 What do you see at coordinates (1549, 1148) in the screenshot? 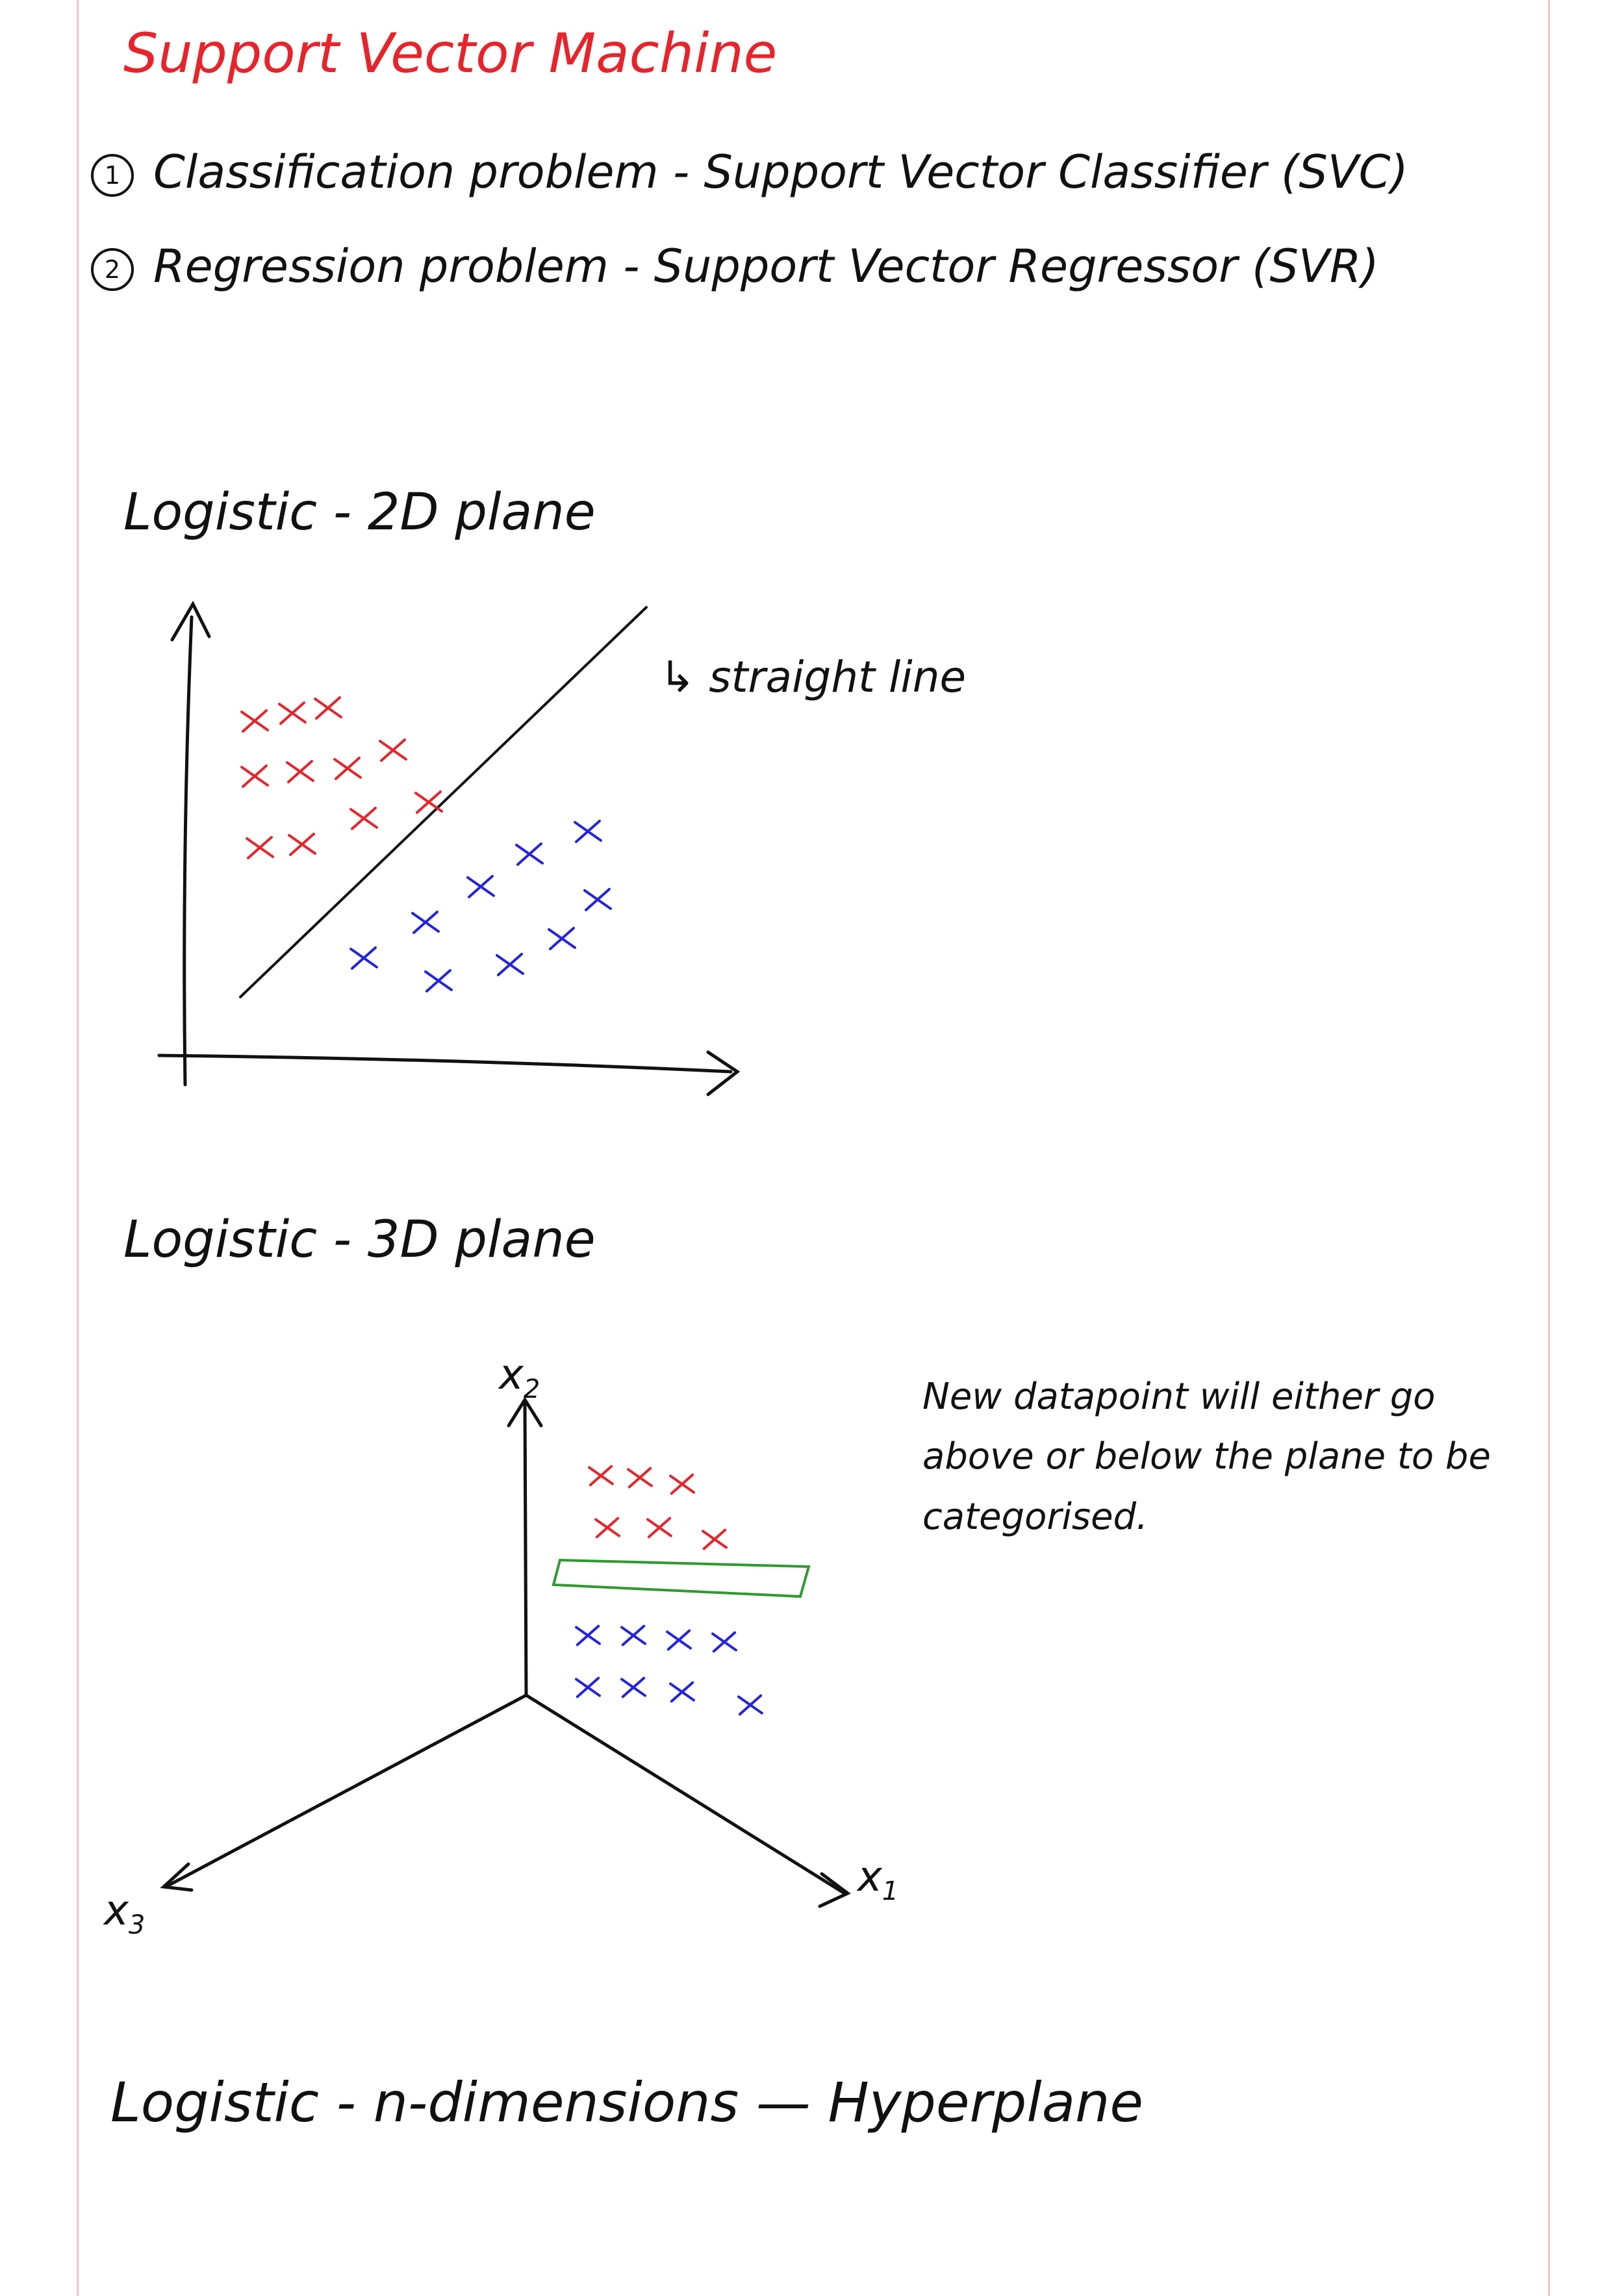
I see `right-margin-line` at bounding box center [1549, 1148].